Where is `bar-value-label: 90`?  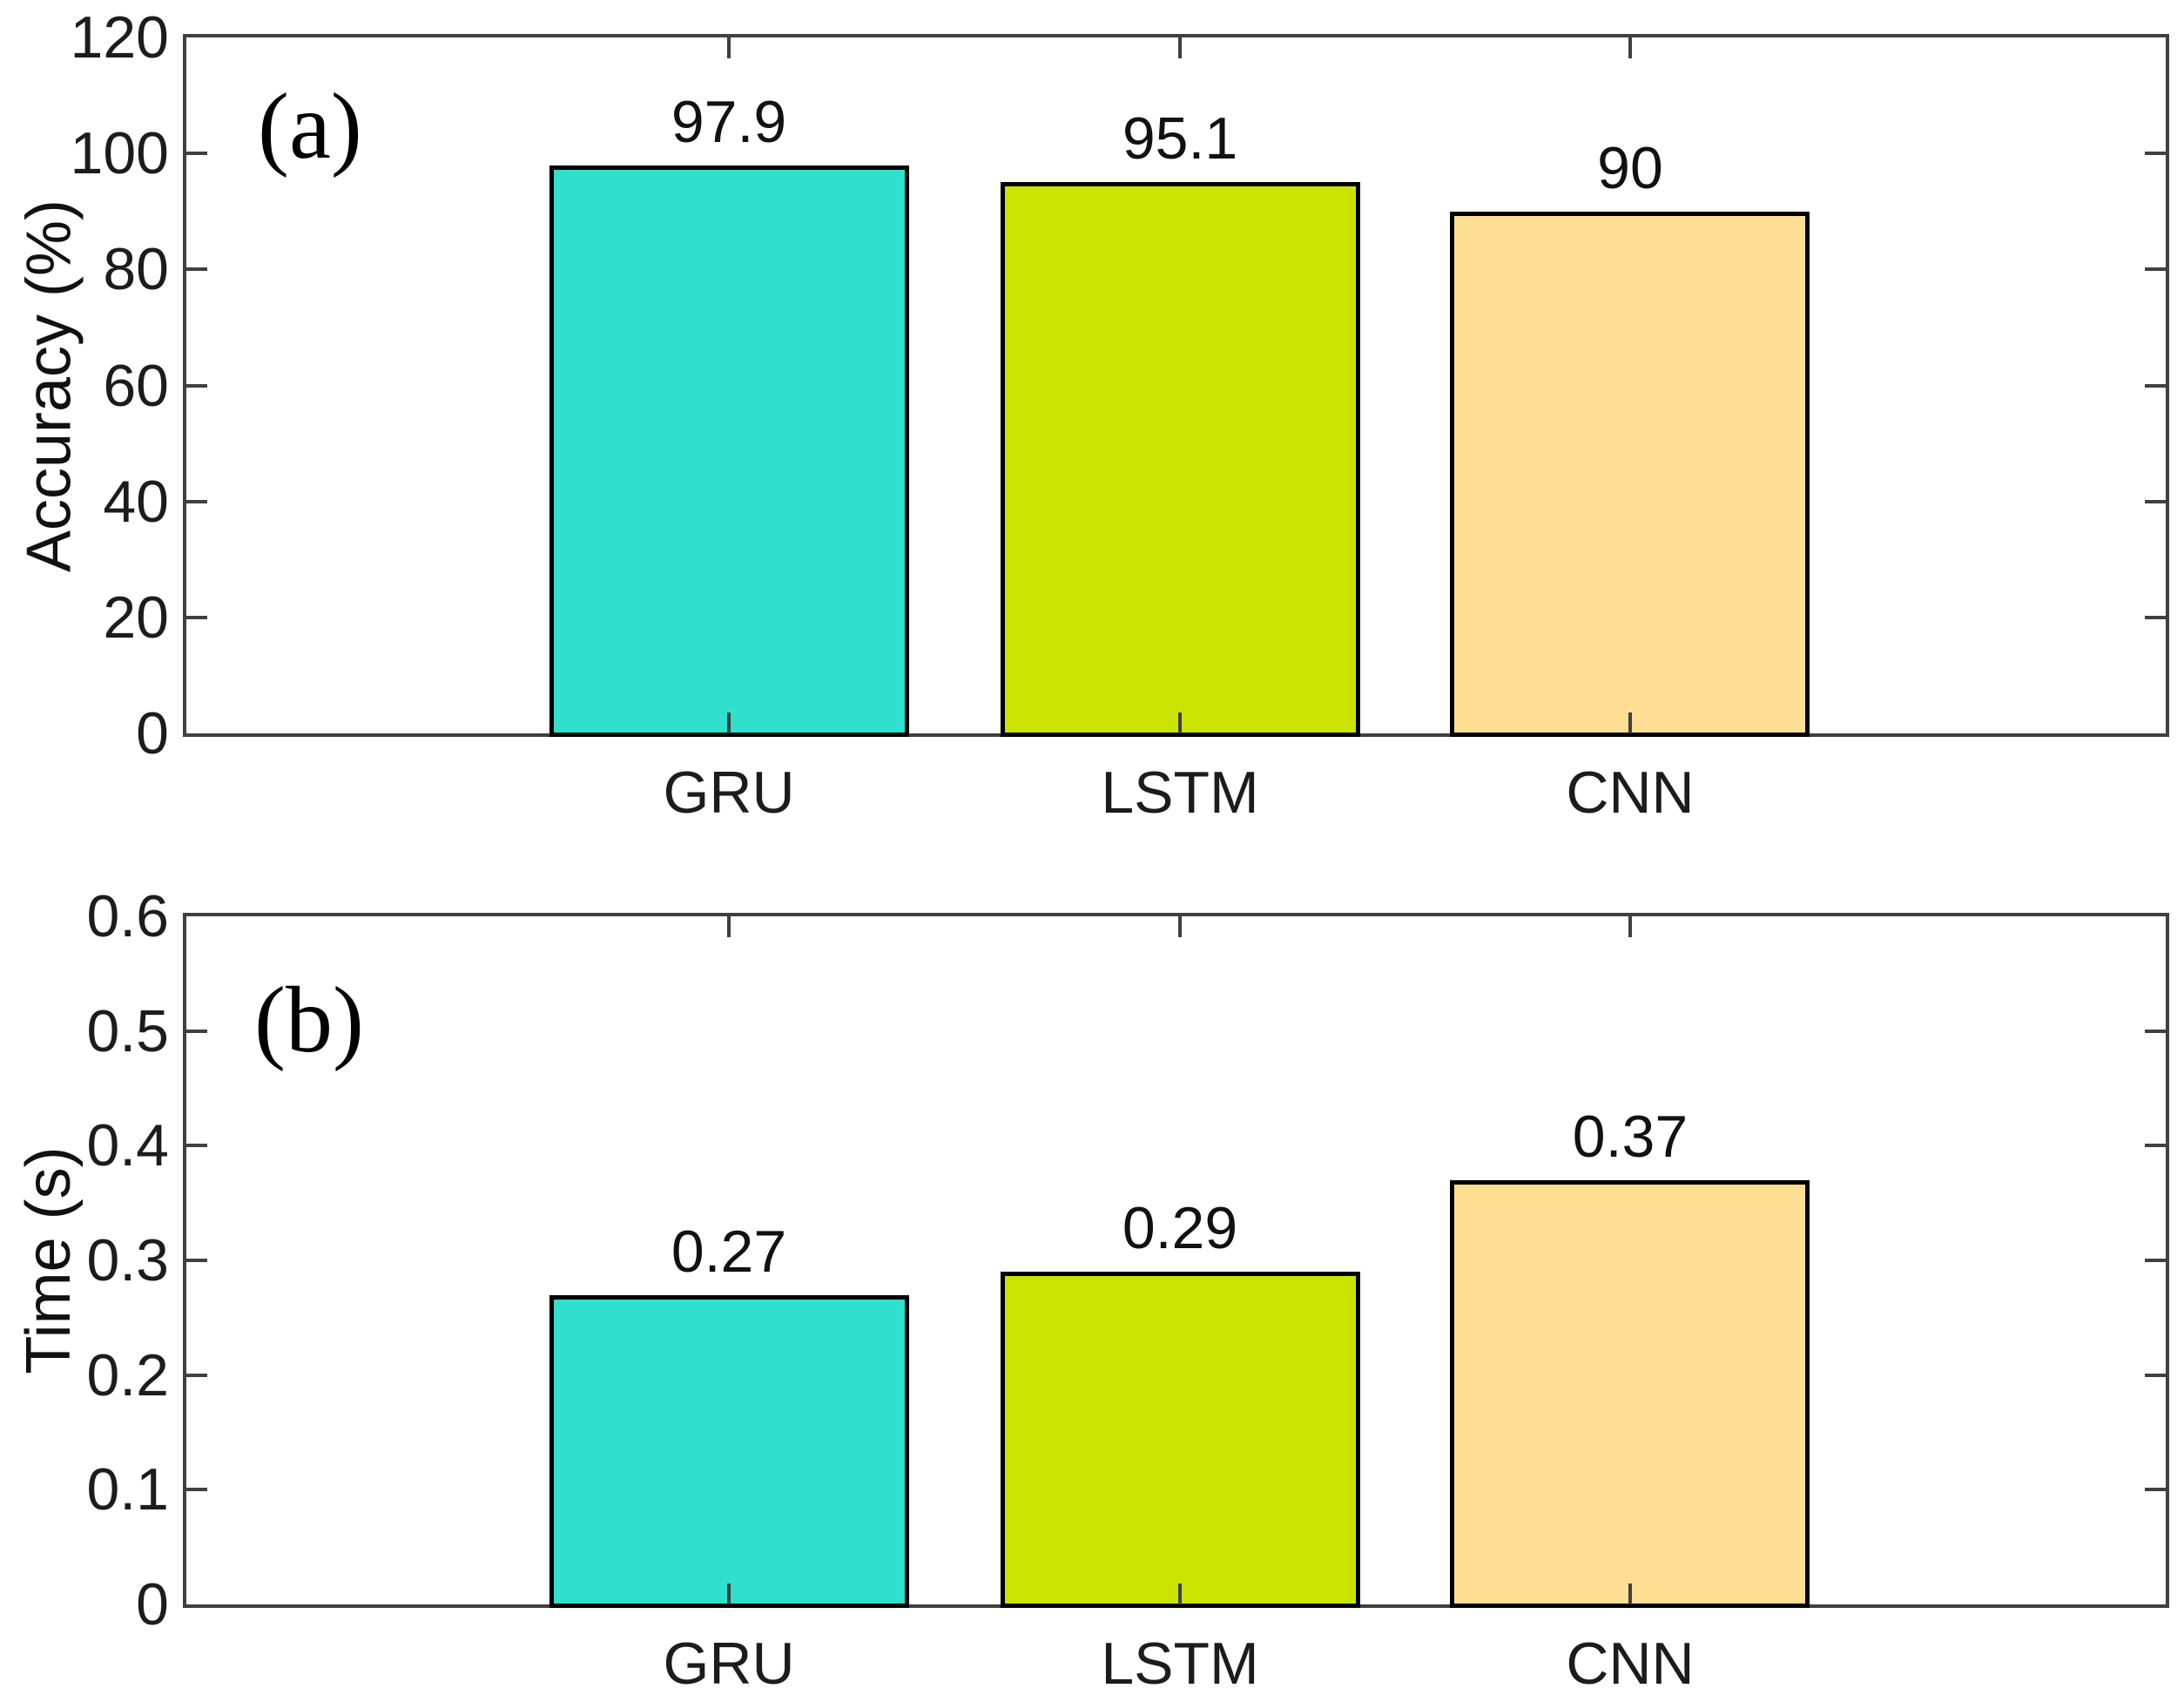 bar-value-label: 90 is located at coordinates (1630, 167).